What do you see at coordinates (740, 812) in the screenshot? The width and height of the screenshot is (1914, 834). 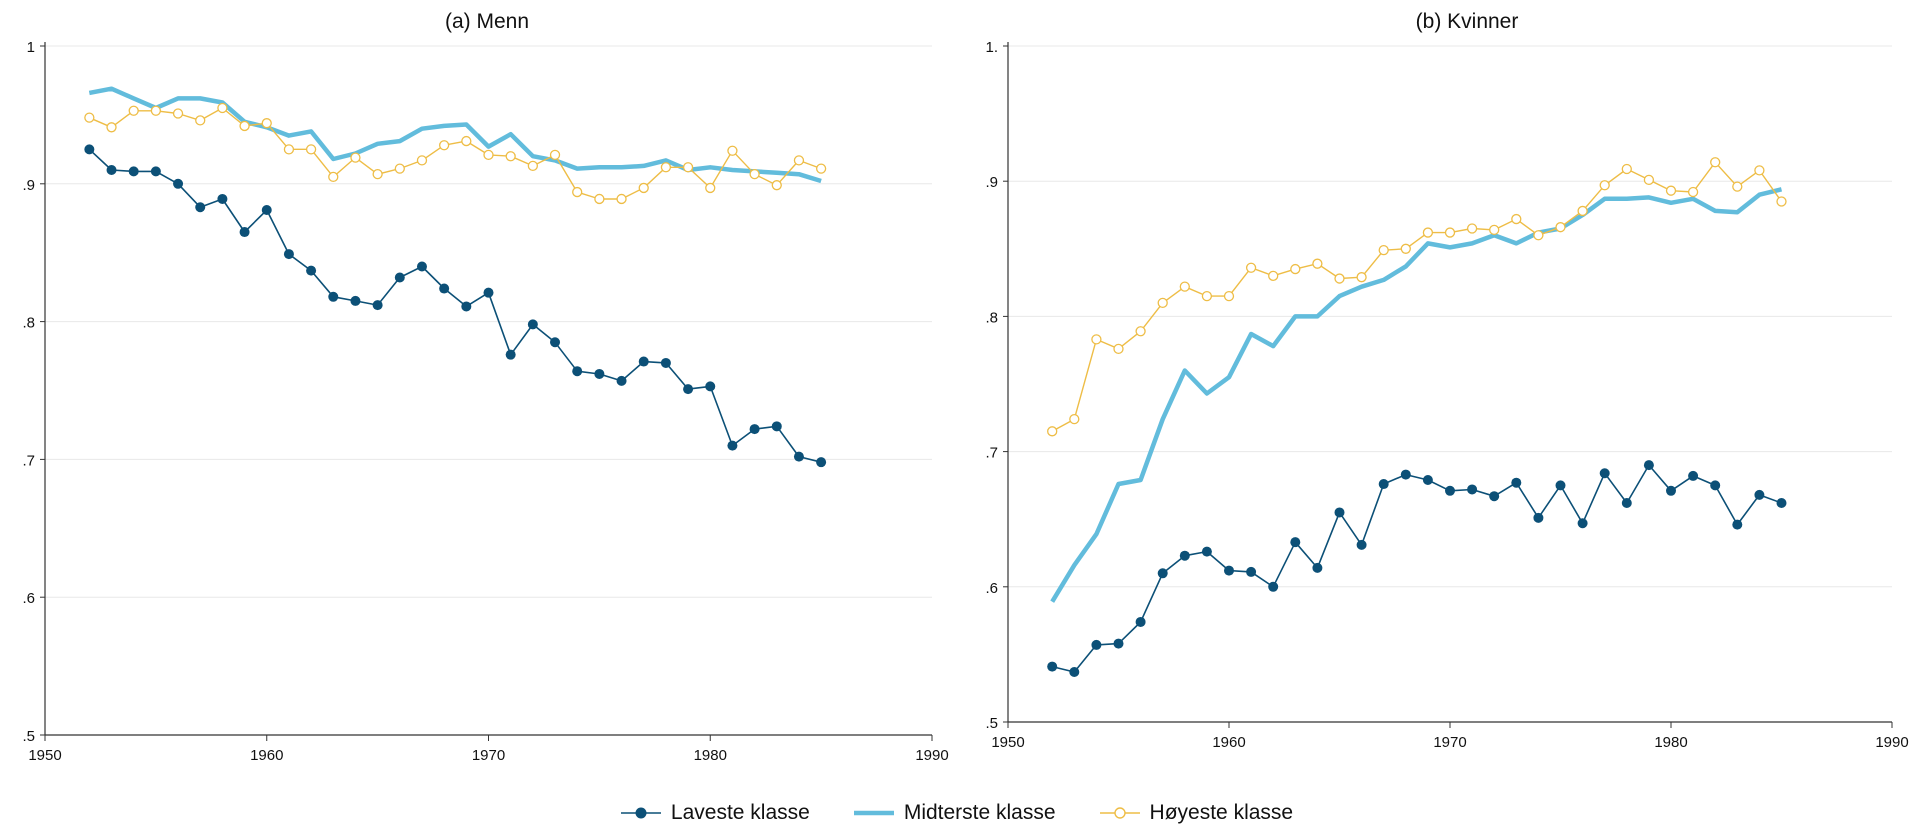 I see `legend-label-lowest: Laveste klasse` at bounding box center [740, 812].